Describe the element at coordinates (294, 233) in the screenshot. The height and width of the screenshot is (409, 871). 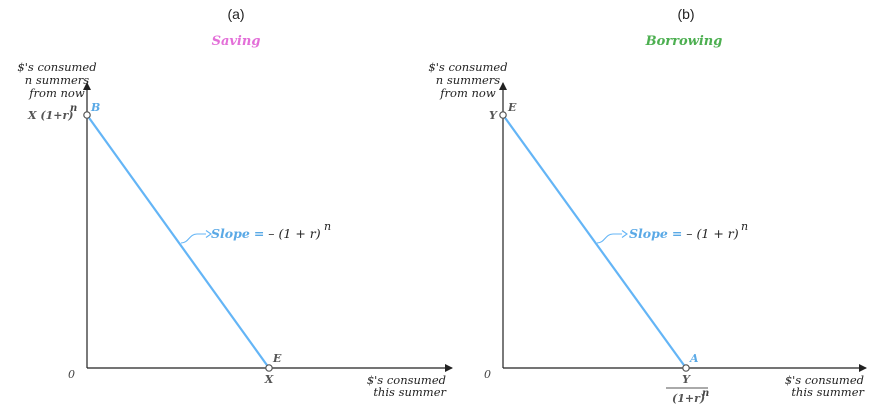
I see `panel-a-slope-expression: – (1 + r)` at that location.